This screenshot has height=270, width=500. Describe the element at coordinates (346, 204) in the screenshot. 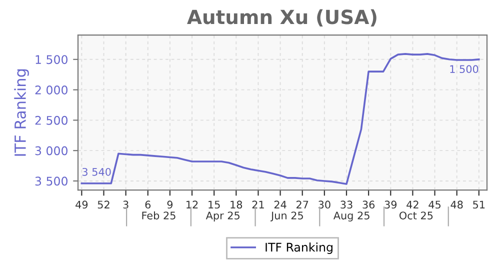

I see `x-tick-label: 33` at that location.